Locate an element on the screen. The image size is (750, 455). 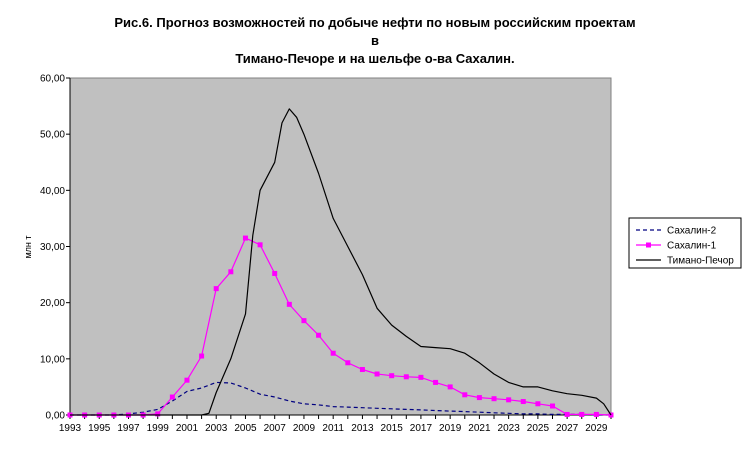
legend-label: Тимано-Печор is located at coordinates (700, 261).